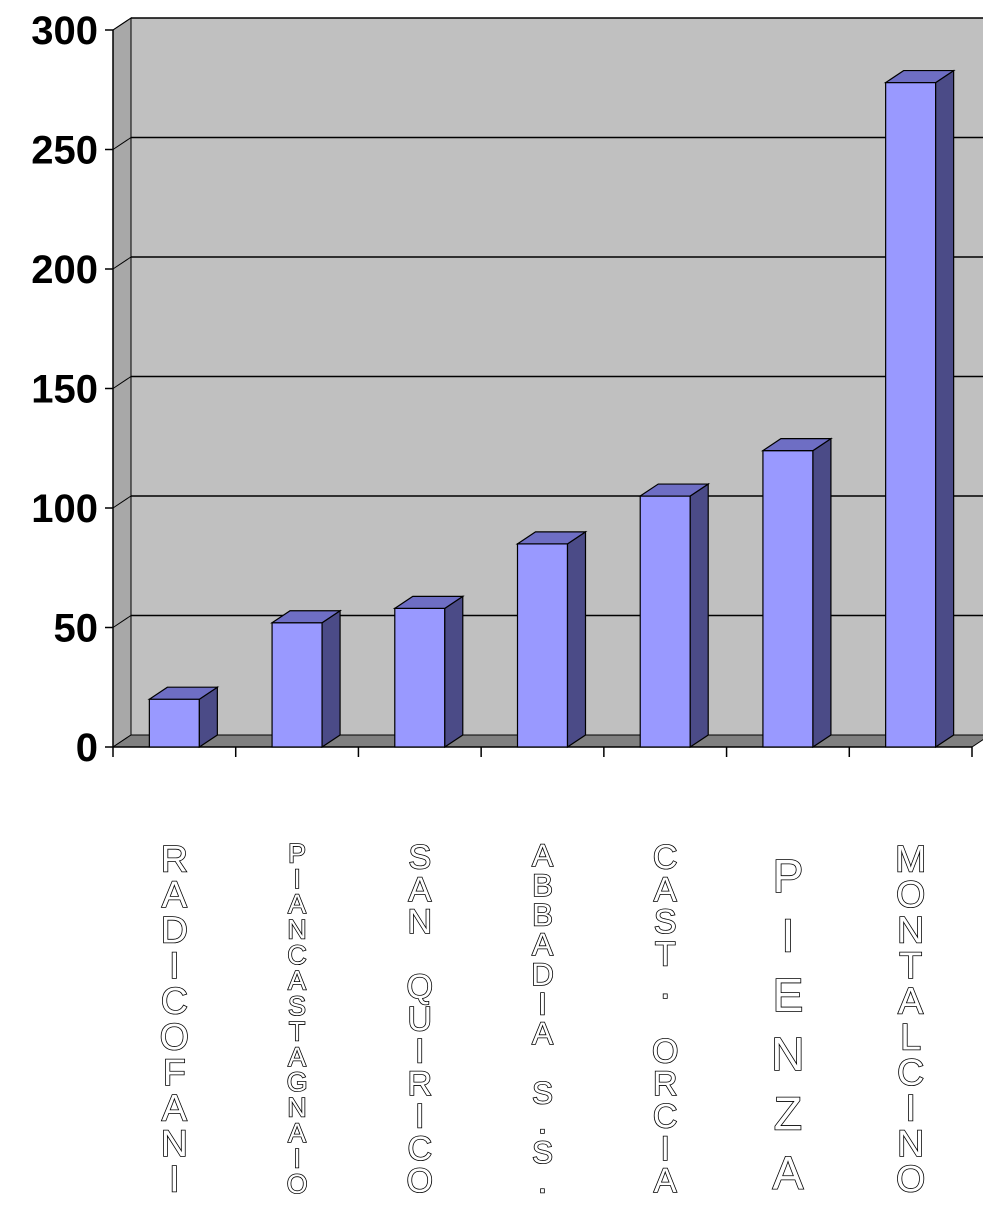  I want to click on y-tick-label: 100, so click(64, 509).